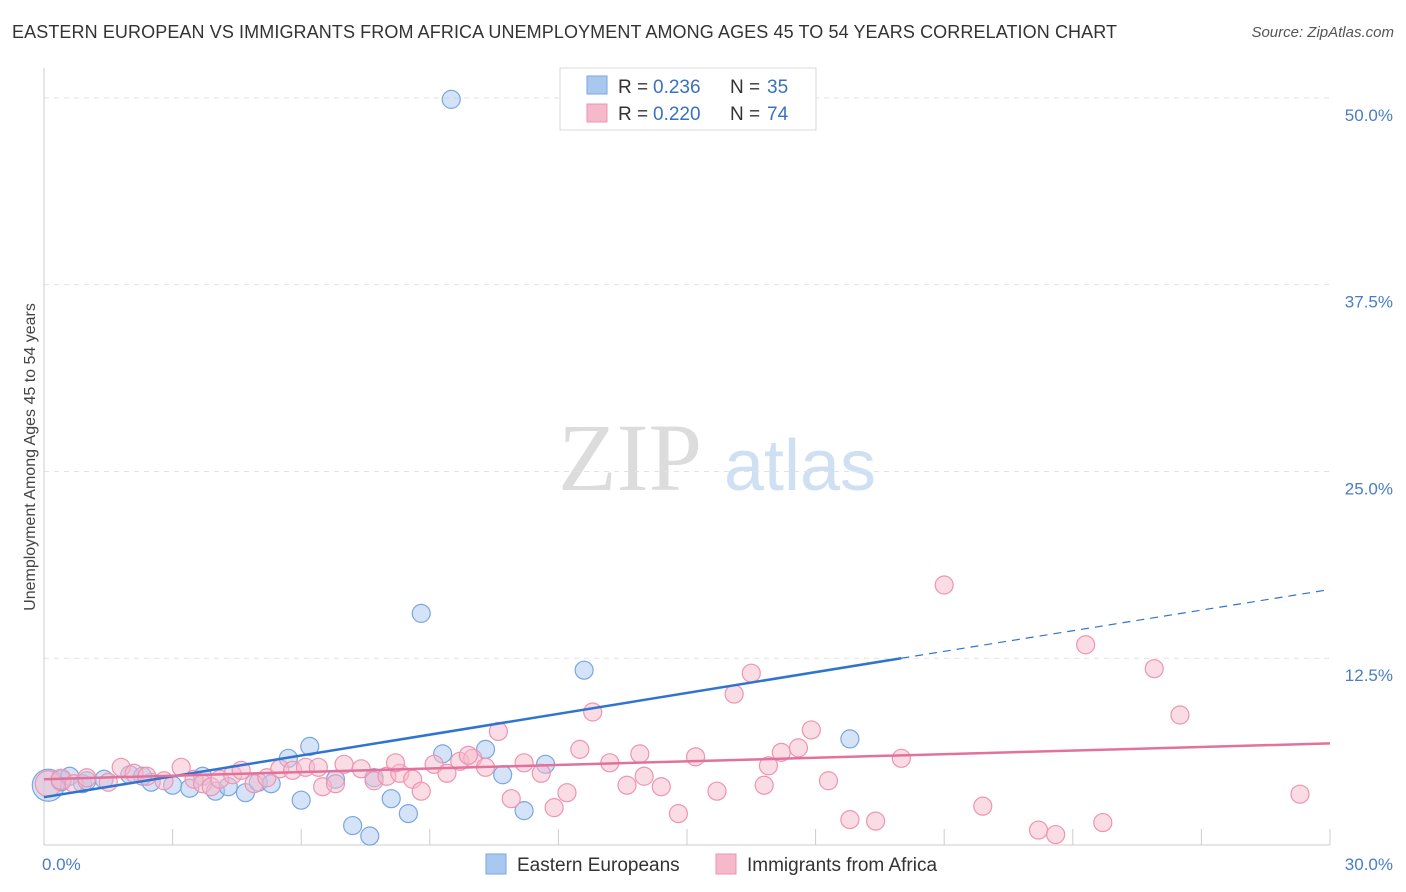  Describe the element at coordinates (633, 114) in the screenshot. I see `legend-r-label-1: R =` at that location.